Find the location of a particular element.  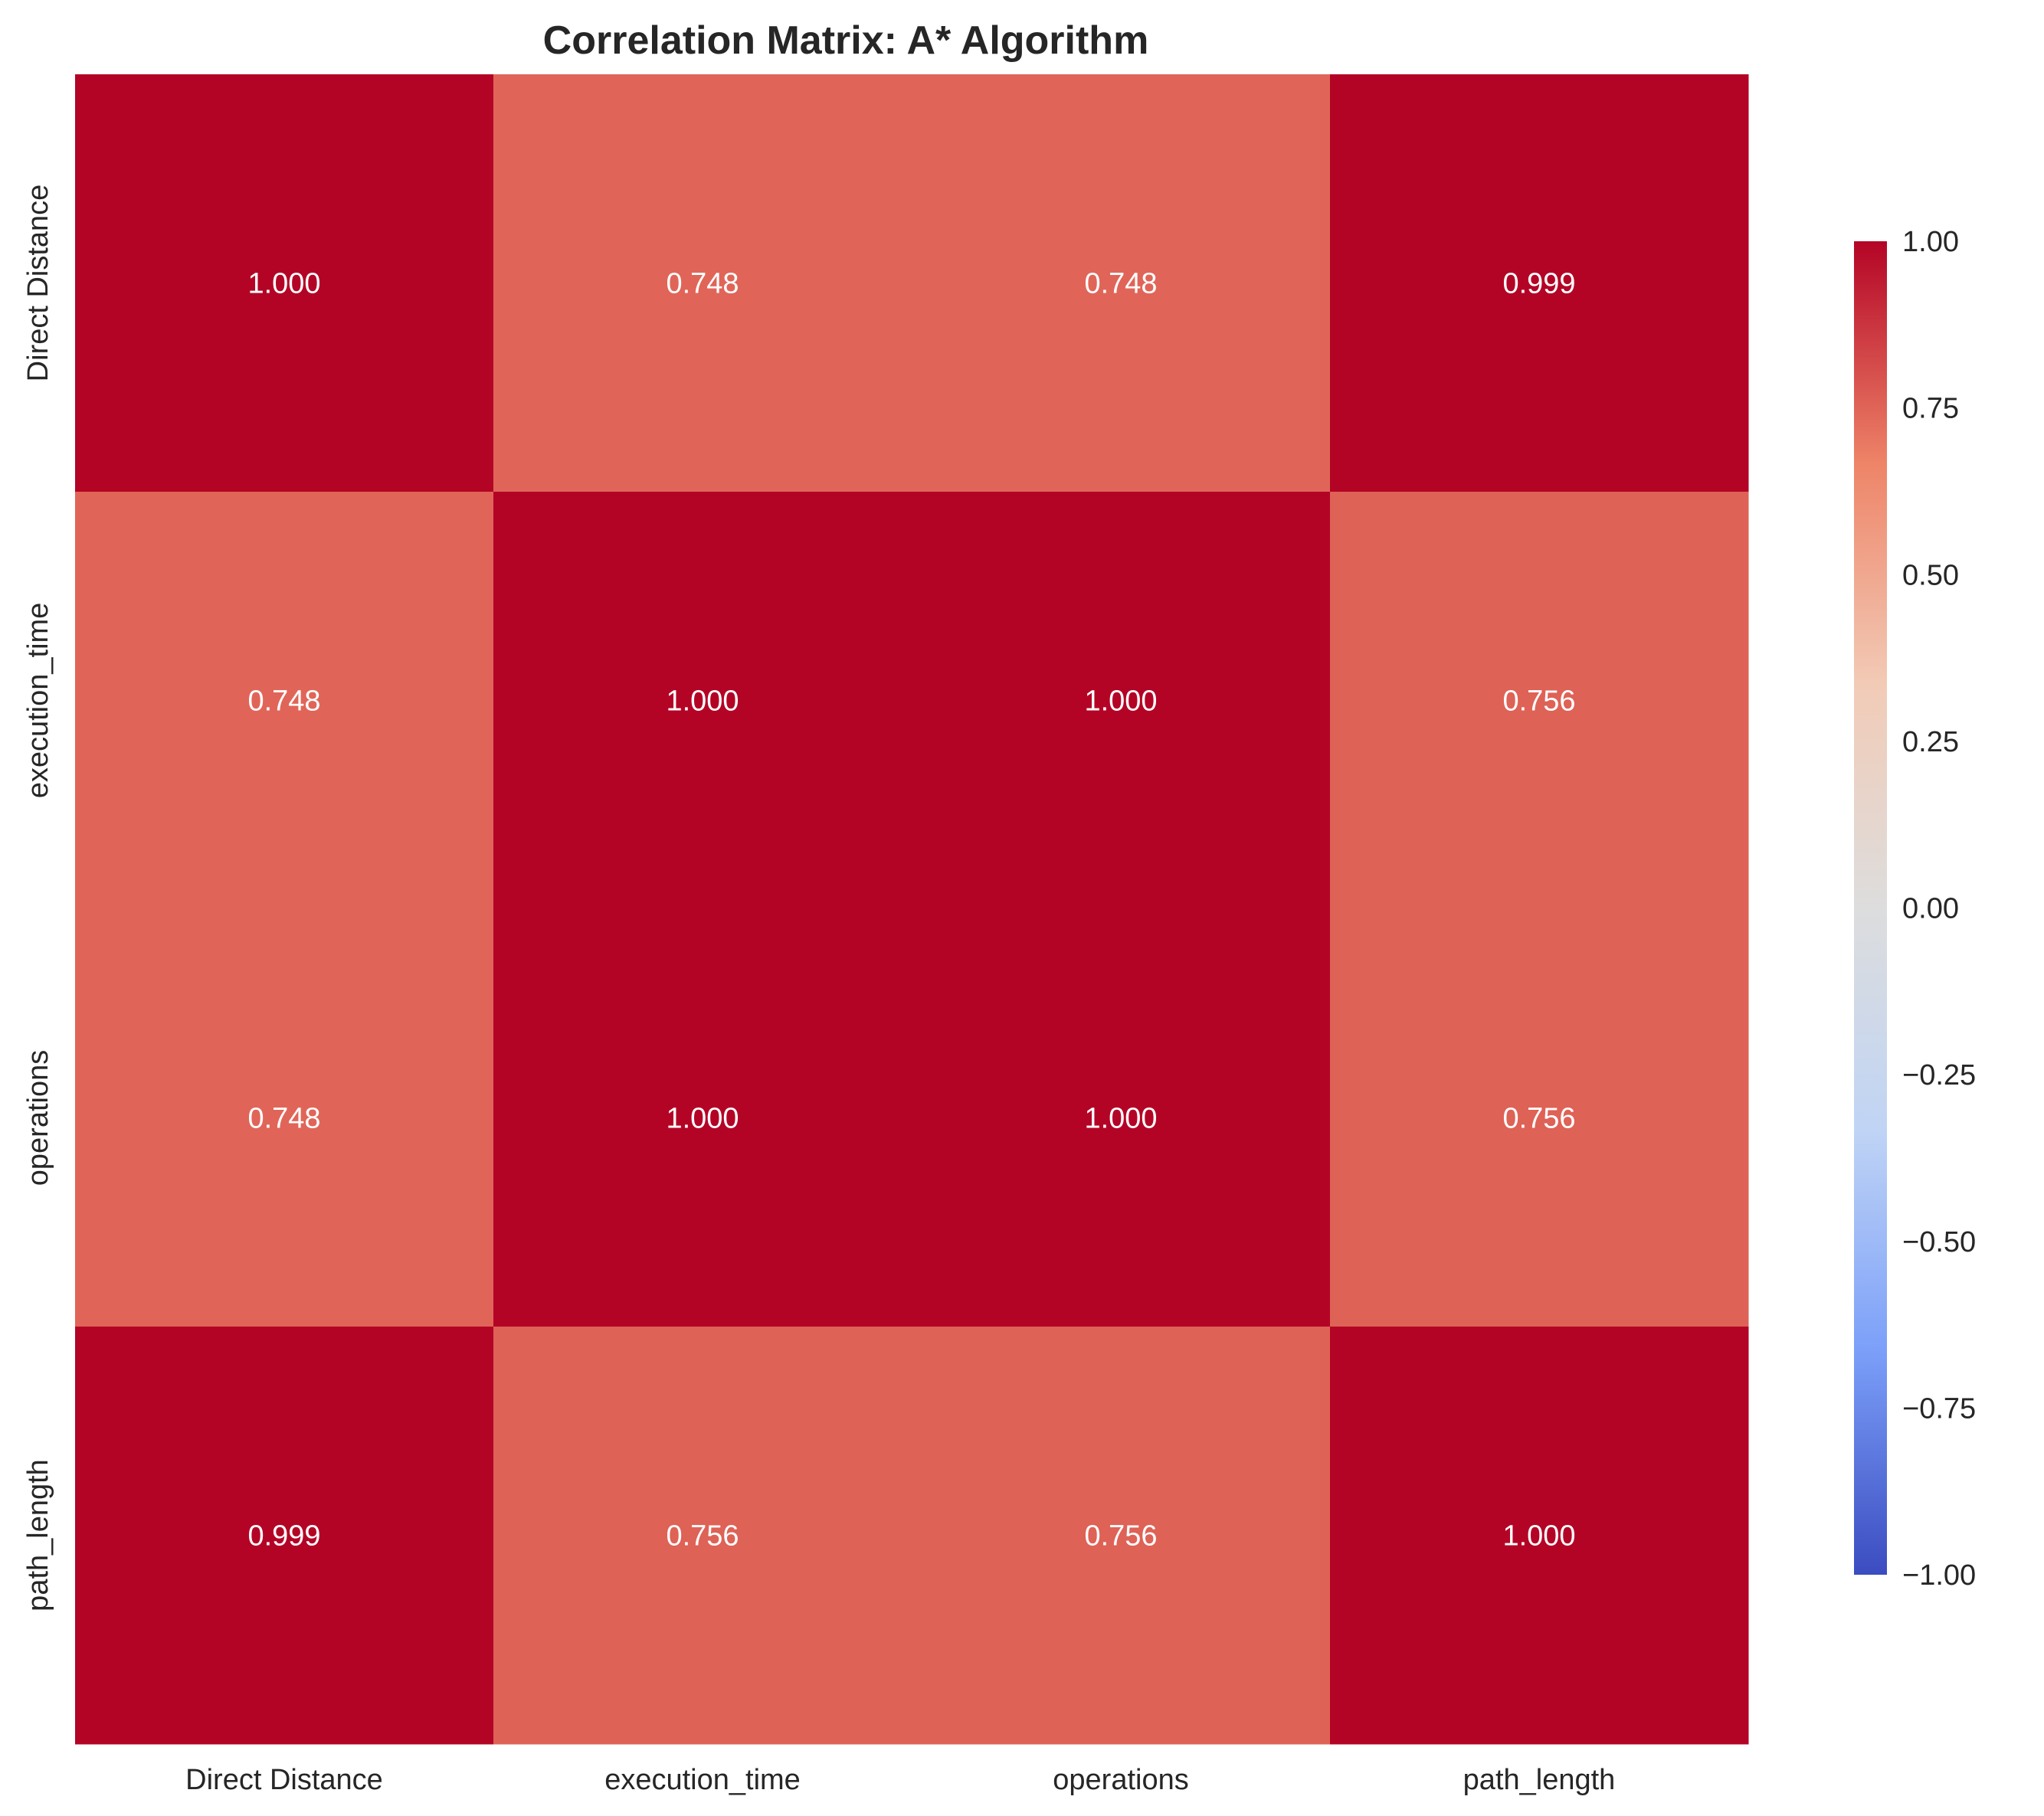

y-tick-label: execution_time is located at coordinates (38, 701).